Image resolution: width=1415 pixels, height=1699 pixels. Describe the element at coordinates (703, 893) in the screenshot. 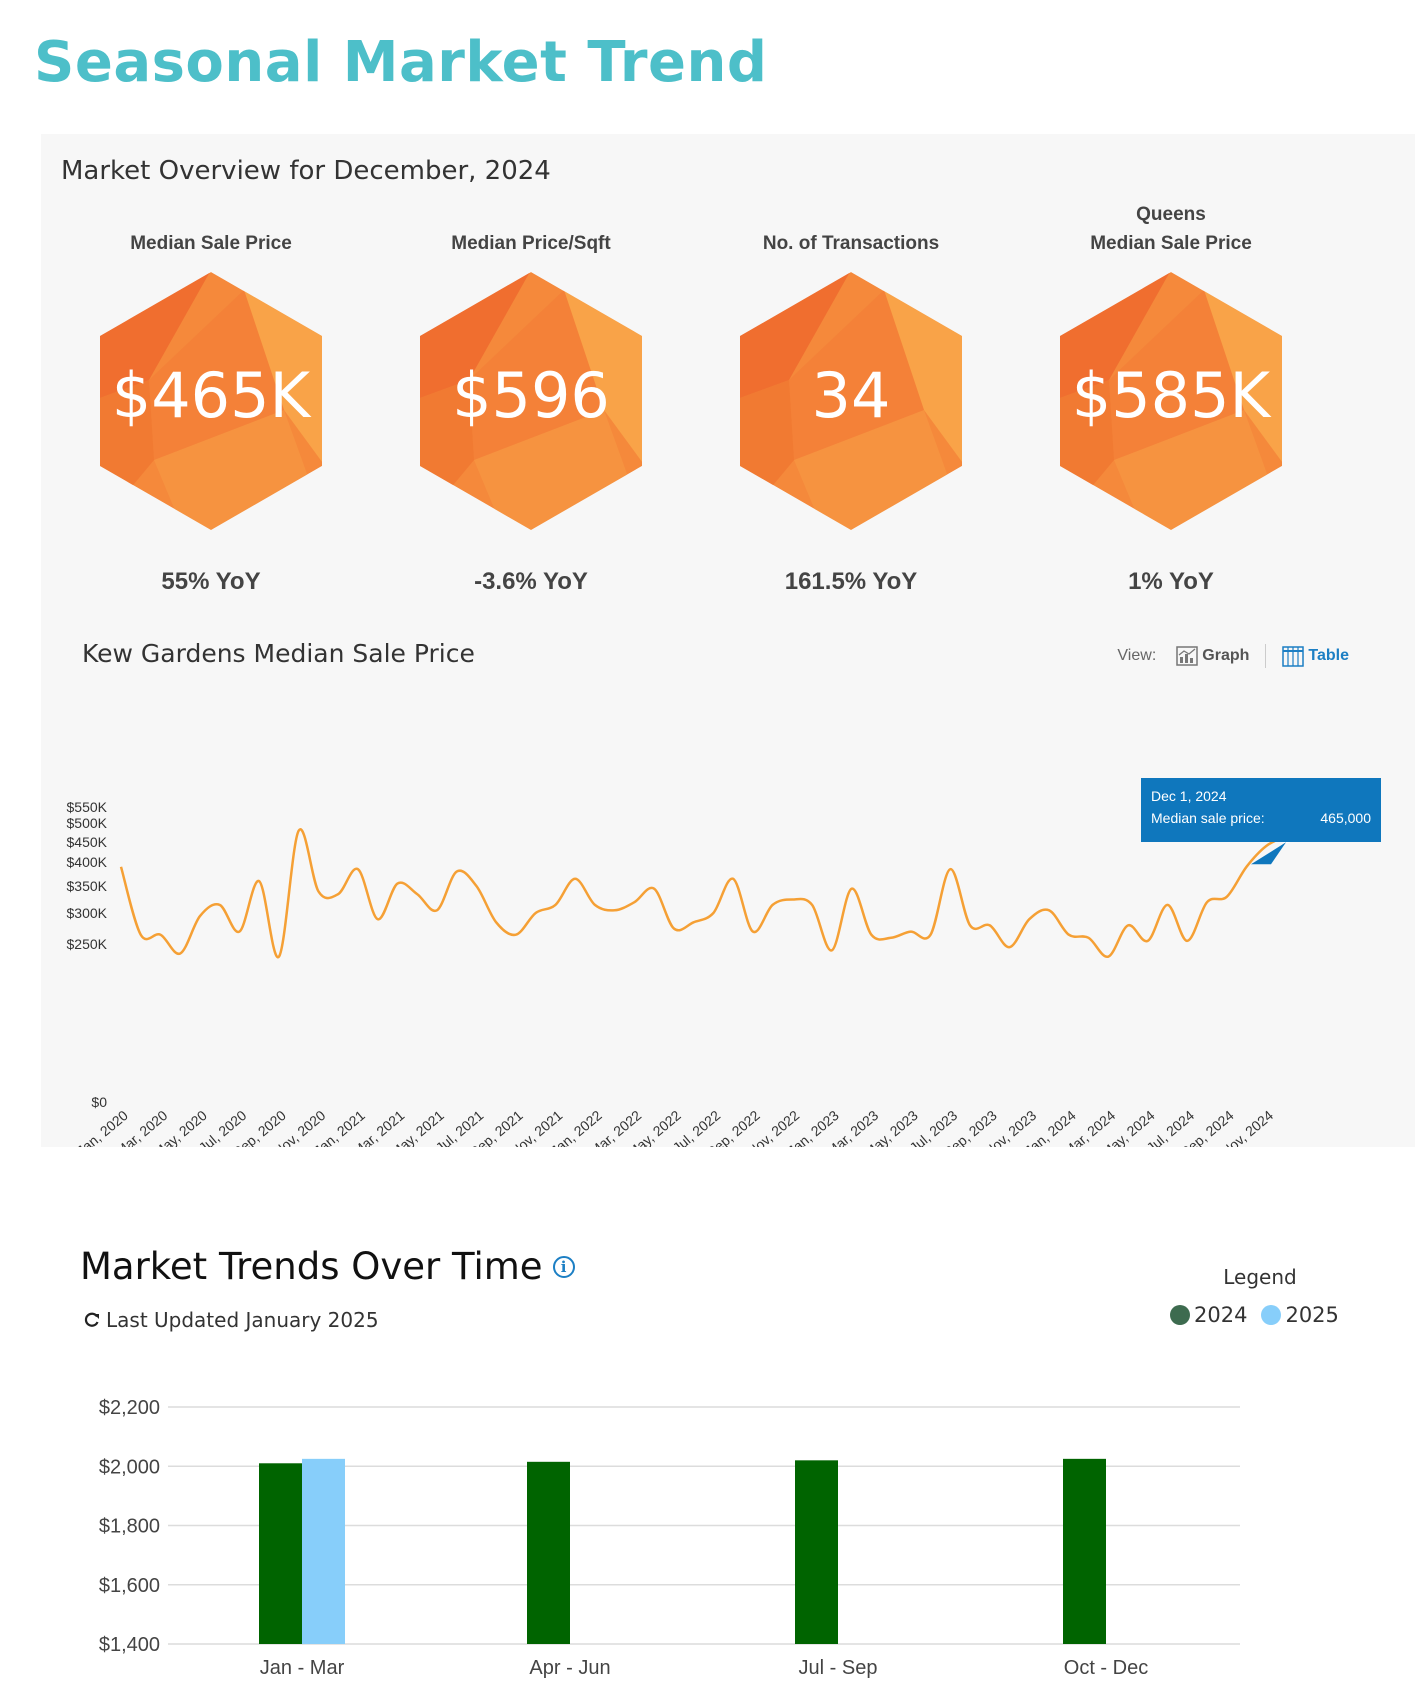

I see `median-sale-price-line` at that location.